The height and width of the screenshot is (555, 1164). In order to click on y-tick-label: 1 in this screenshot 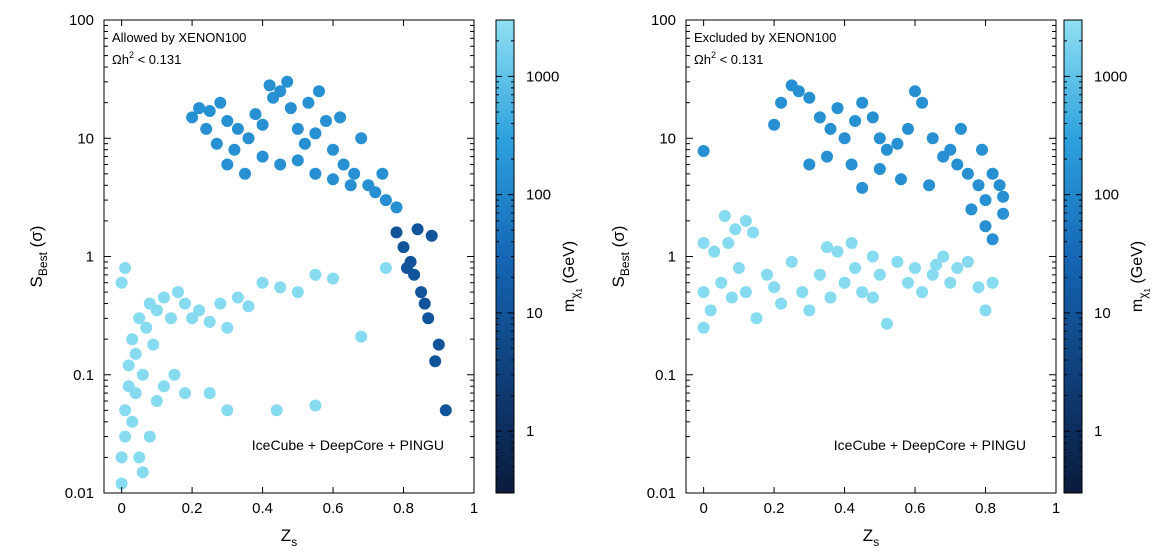, I will do `click(90, 257)`.